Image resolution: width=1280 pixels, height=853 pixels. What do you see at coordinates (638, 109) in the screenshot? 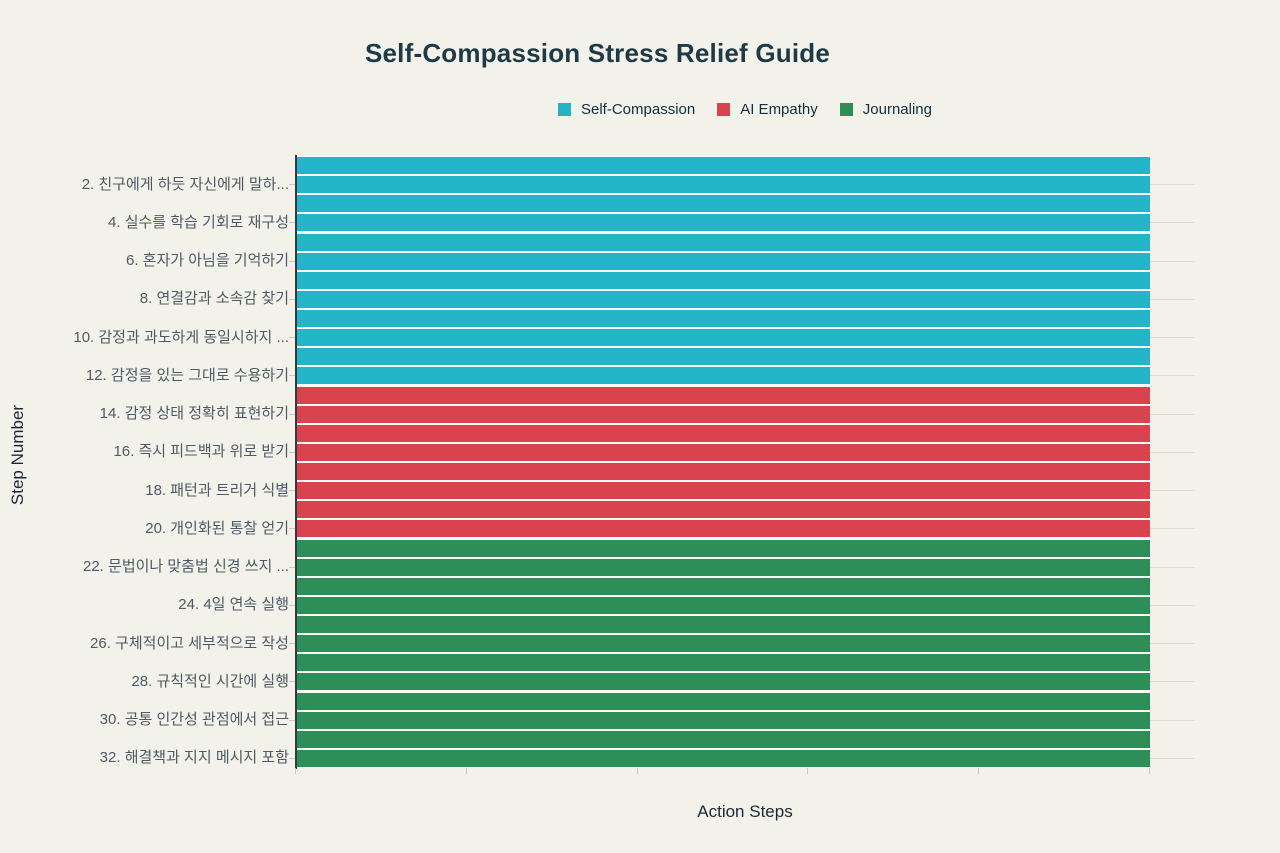
I see `legend-label: Self-Compassion` at bounding box center [638, 109].